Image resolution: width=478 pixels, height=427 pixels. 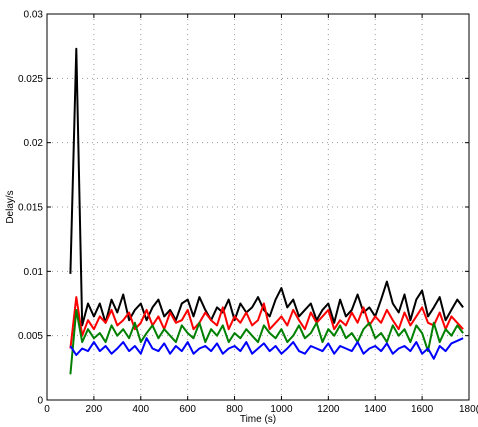 I want to click on x-tick-label: 180(, so click(x=468, y=409).